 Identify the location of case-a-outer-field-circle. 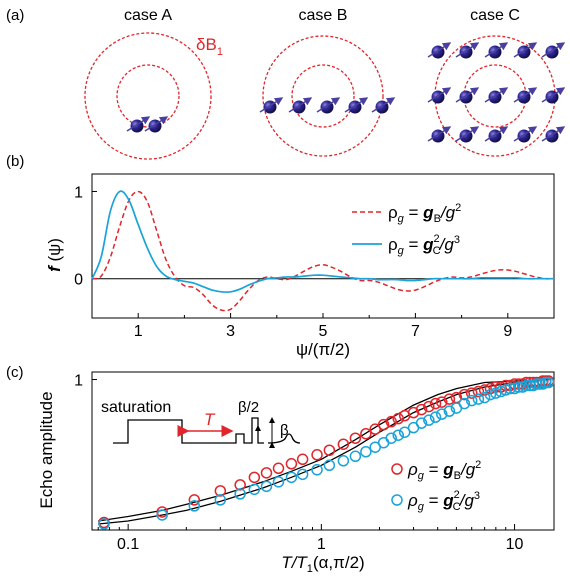
(148, 96).